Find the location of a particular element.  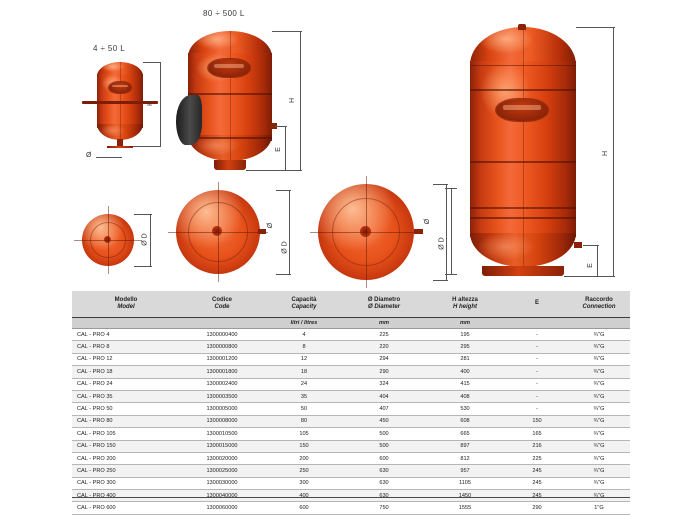

cell-height: 281 is located at coordinates (465, 360).